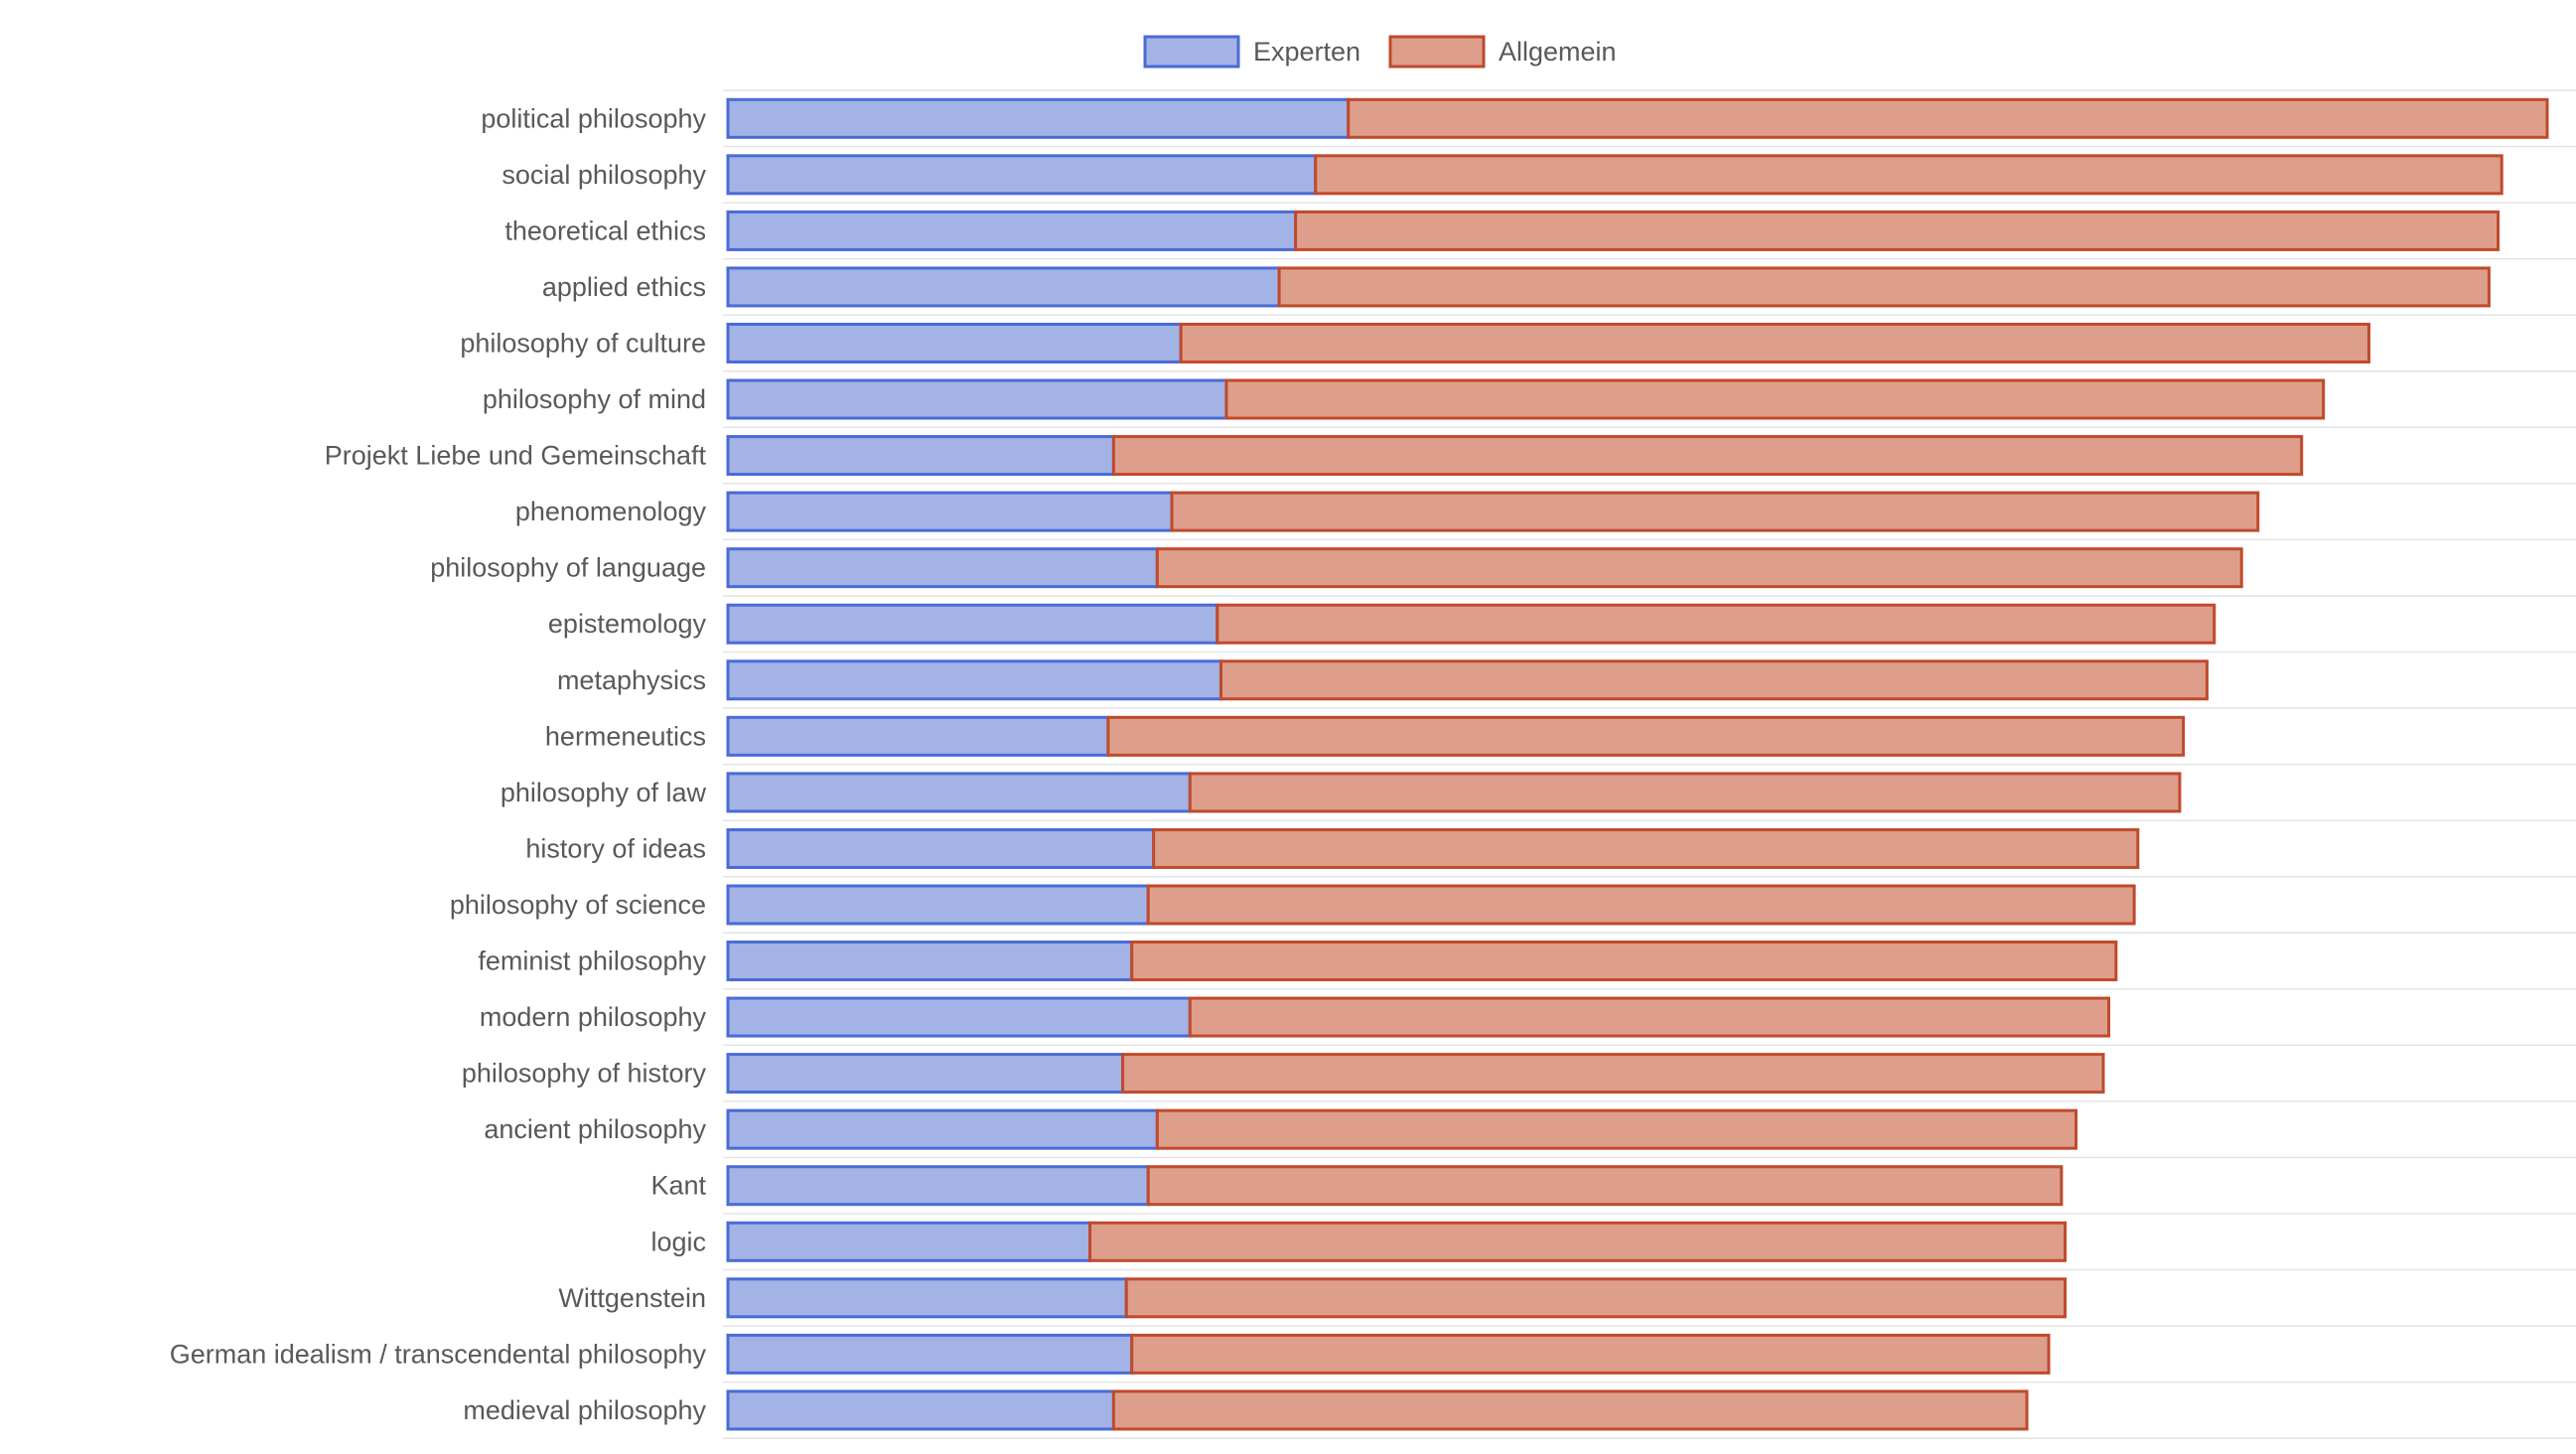  What do you see at coordinates (972, 624) in the screenshot?
I see `bar-experten-epistemology` at bounding box center [972, 624].